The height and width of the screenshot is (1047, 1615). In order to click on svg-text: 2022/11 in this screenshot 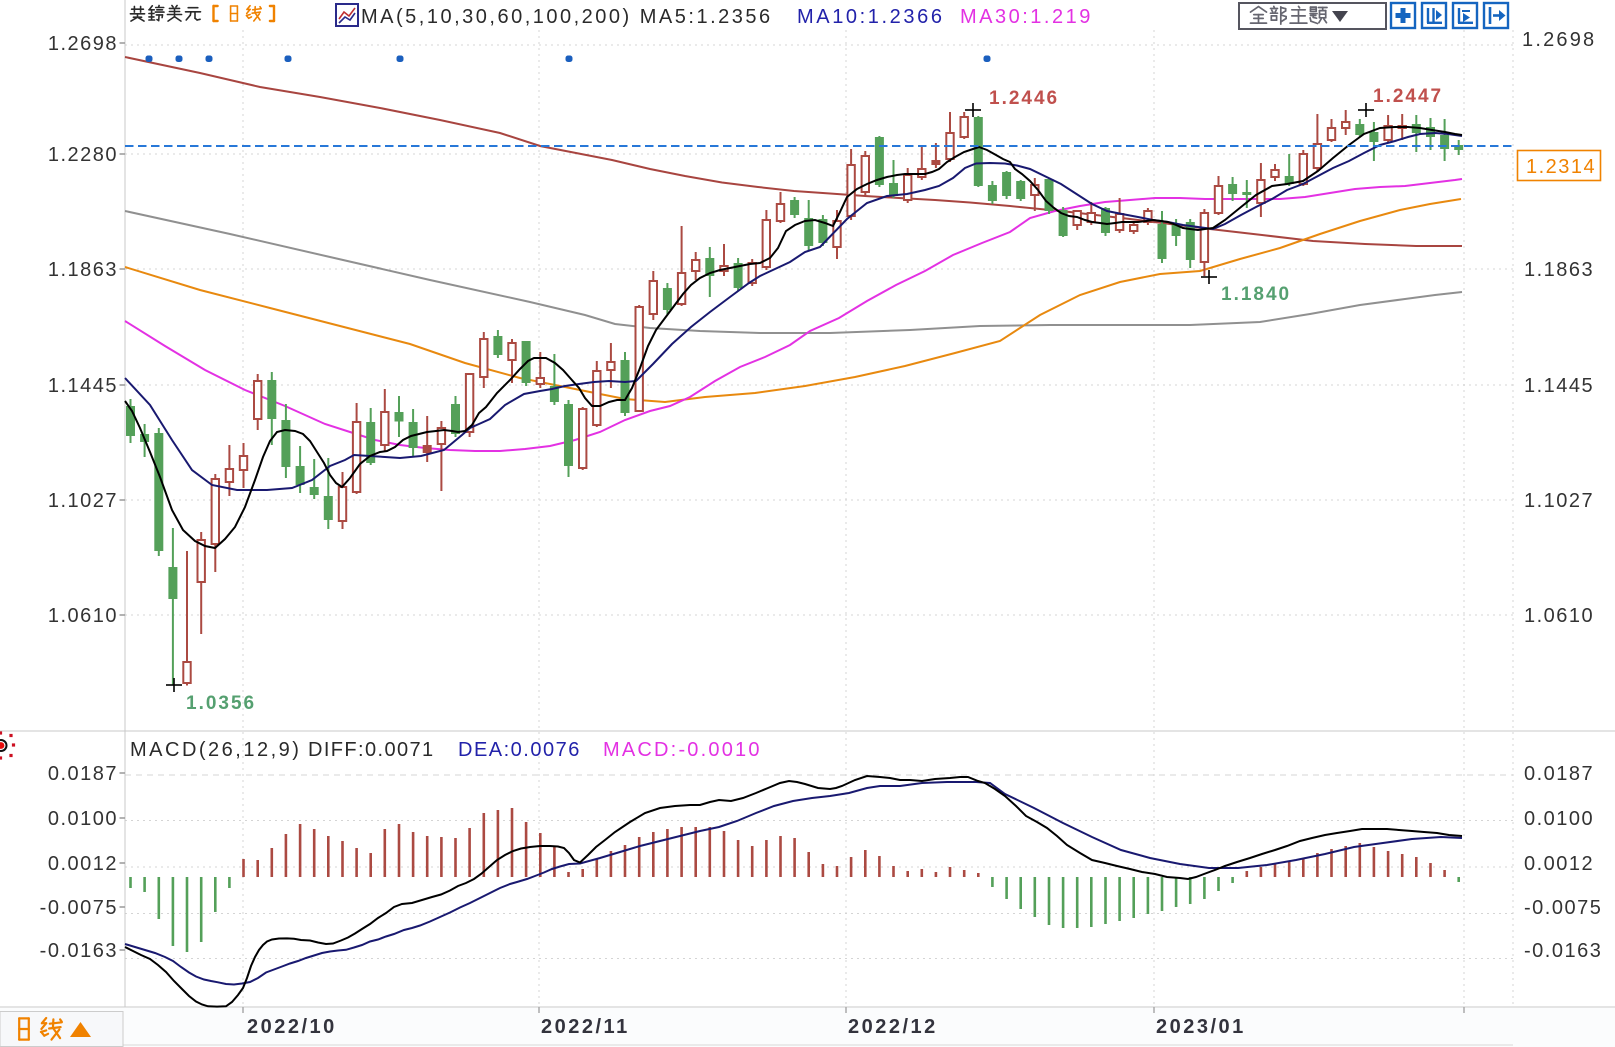, I will do `click(585, 1027)`.